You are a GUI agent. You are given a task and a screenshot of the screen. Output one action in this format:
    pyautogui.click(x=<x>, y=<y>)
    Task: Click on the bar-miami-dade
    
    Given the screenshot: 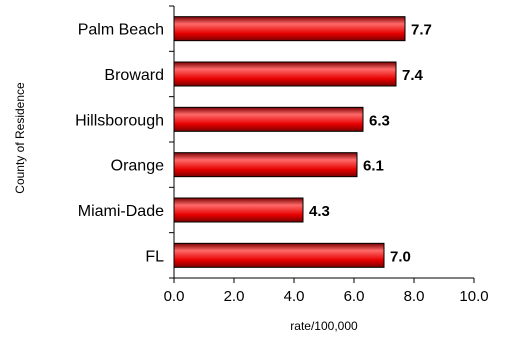 What is the action you would take?
    pyautogui.click(x=238, y=210)
    